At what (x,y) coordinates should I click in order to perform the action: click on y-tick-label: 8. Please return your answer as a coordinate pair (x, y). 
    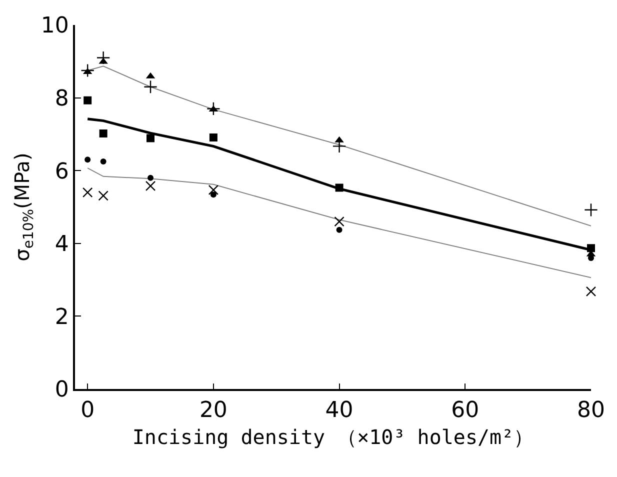
    Looking at the image, I should click on (61, 99).